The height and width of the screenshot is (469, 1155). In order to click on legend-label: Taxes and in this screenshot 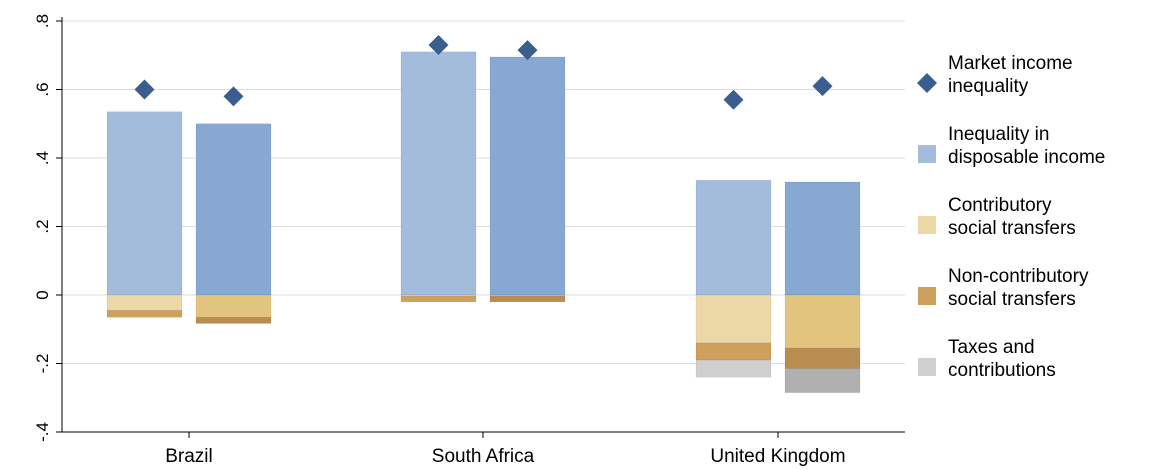, I will do `click(991, 347)`.